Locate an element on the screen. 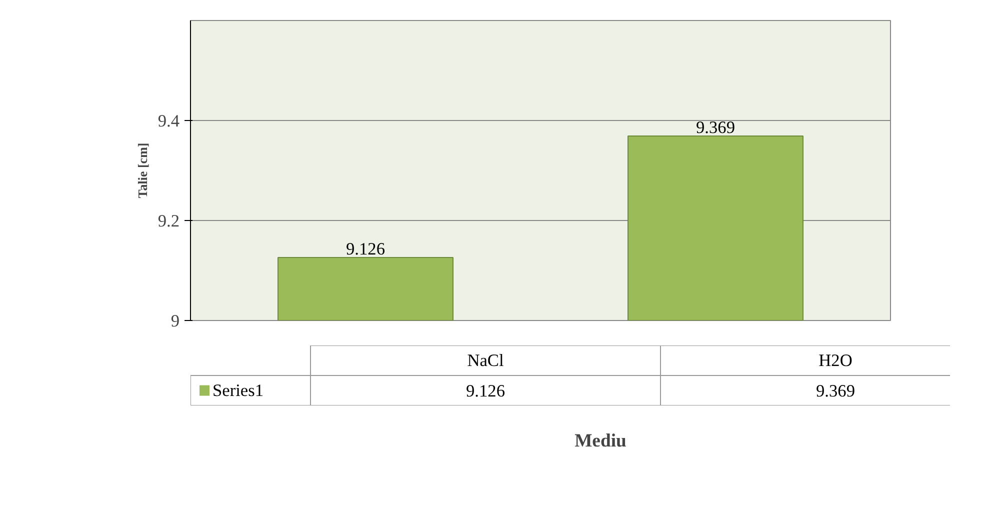 This screenshot has height=523, width=992. data-label: 9.369 is located at coordinates (716, 127).